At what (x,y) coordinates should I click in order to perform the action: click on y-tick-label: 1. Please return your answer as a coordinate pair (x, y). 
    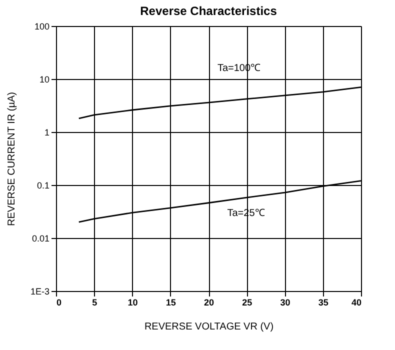
    Looking at the image, I should click on (47, 133).